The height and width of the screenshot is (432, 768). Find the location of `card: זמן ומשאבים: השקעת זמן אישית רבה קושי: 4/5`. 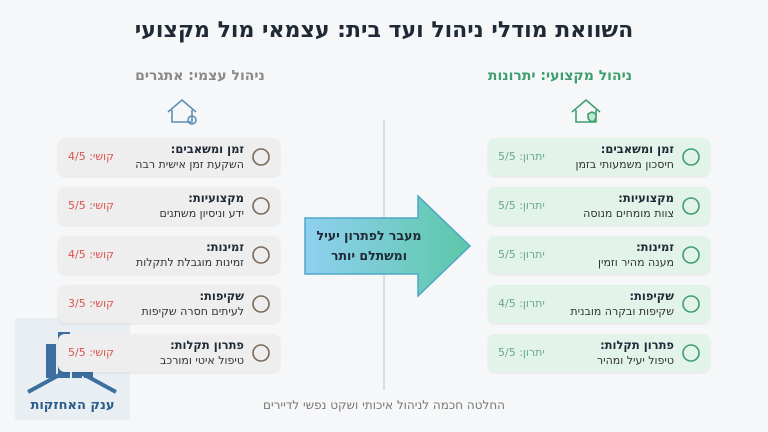

card: זמן ומשאבים: השקעת זמן אישית רבה קושי: 4/5 is located at coordinates (169, 157).